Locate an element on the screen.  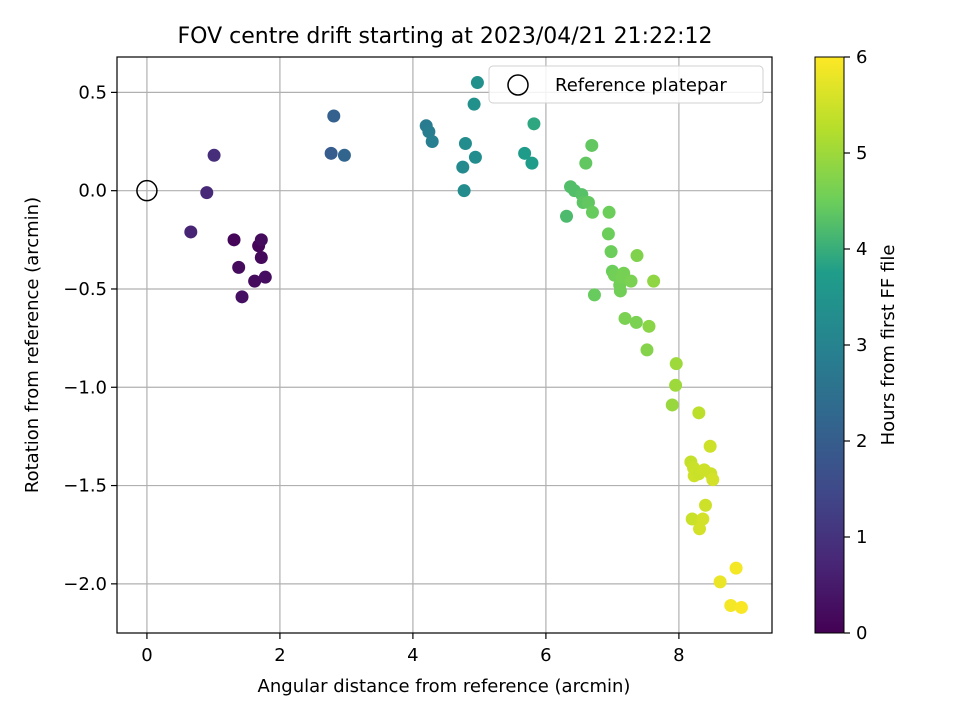
legend-label: Reference platepar is located at coordinates (641, 85).